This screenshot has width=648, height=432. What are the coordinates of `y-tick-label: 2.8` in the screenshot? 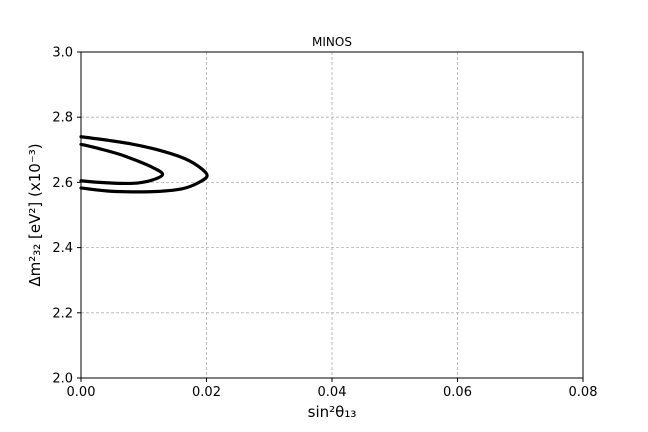 It's located at (62, 118).